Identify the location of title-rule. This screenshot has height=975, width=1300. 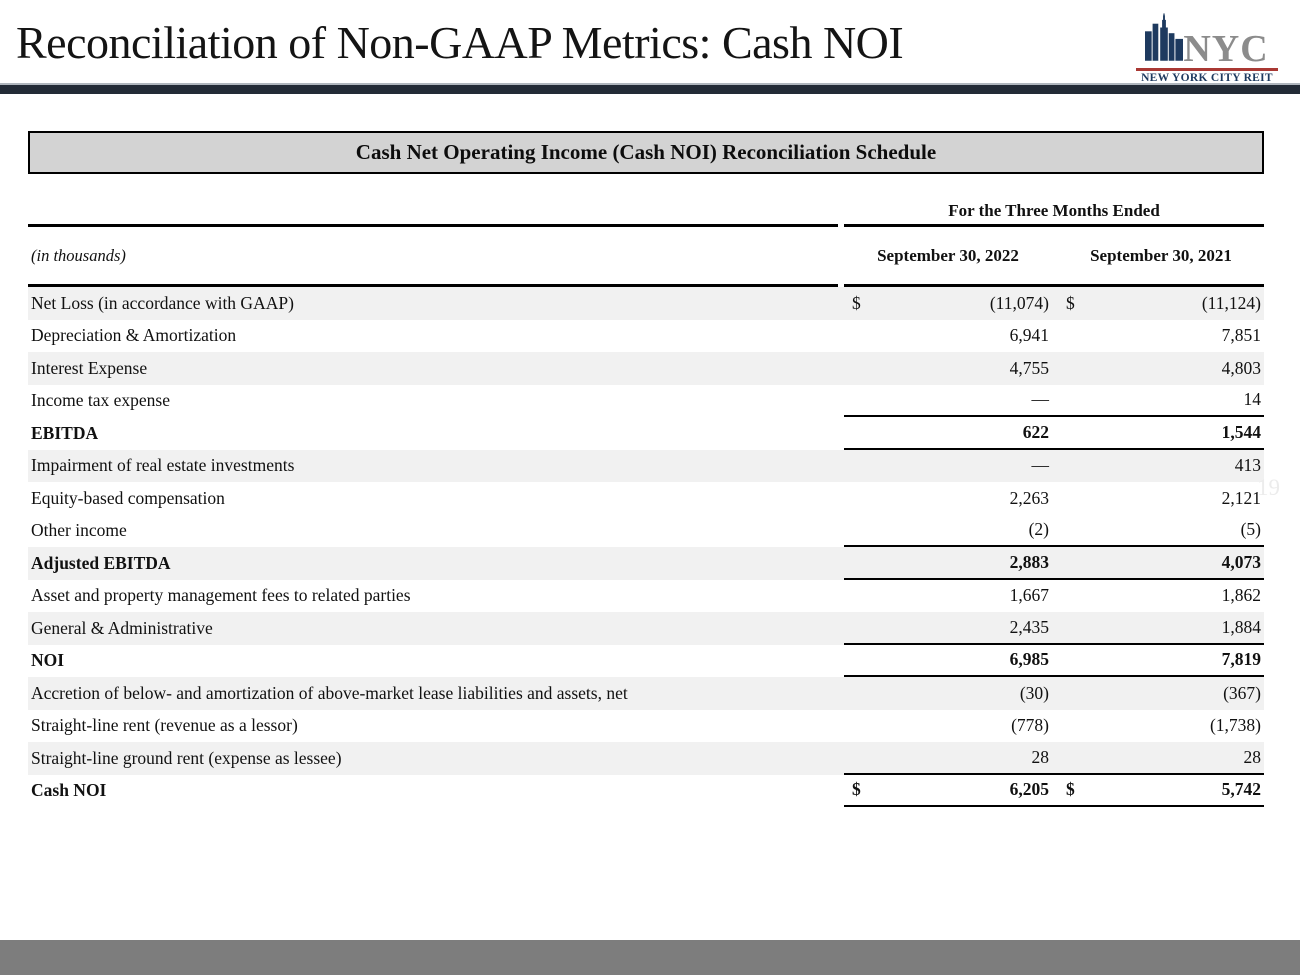
(650, 88).